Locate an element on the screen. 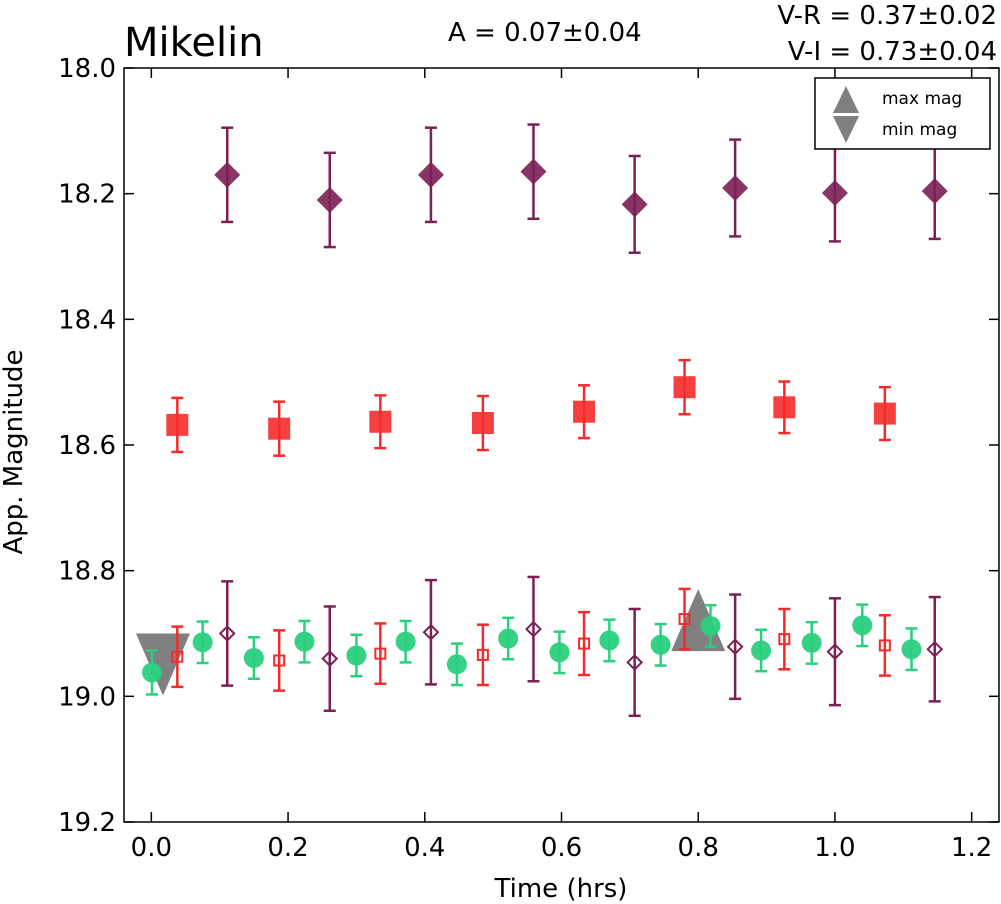 This screenshot has width=1001, height=904. x-tick-label: 0.8 is located at coordinates (698, 848).